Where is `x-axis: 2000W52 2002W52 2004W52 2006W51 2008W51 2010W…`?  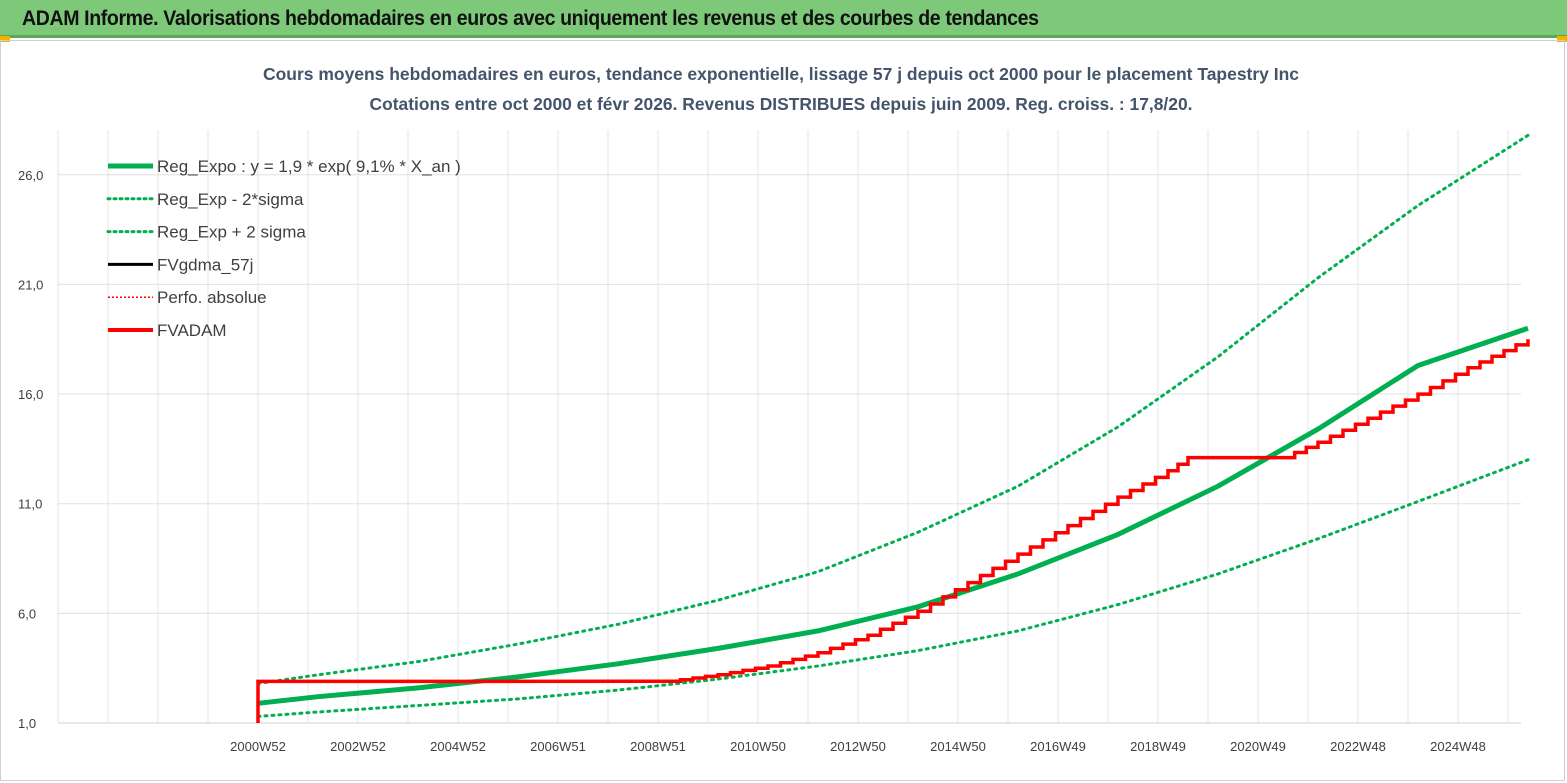
x-axis: 2000W52 2002W52 2004W52 2006W51 2008W51 2010W… is located at coordinates (858, 746).